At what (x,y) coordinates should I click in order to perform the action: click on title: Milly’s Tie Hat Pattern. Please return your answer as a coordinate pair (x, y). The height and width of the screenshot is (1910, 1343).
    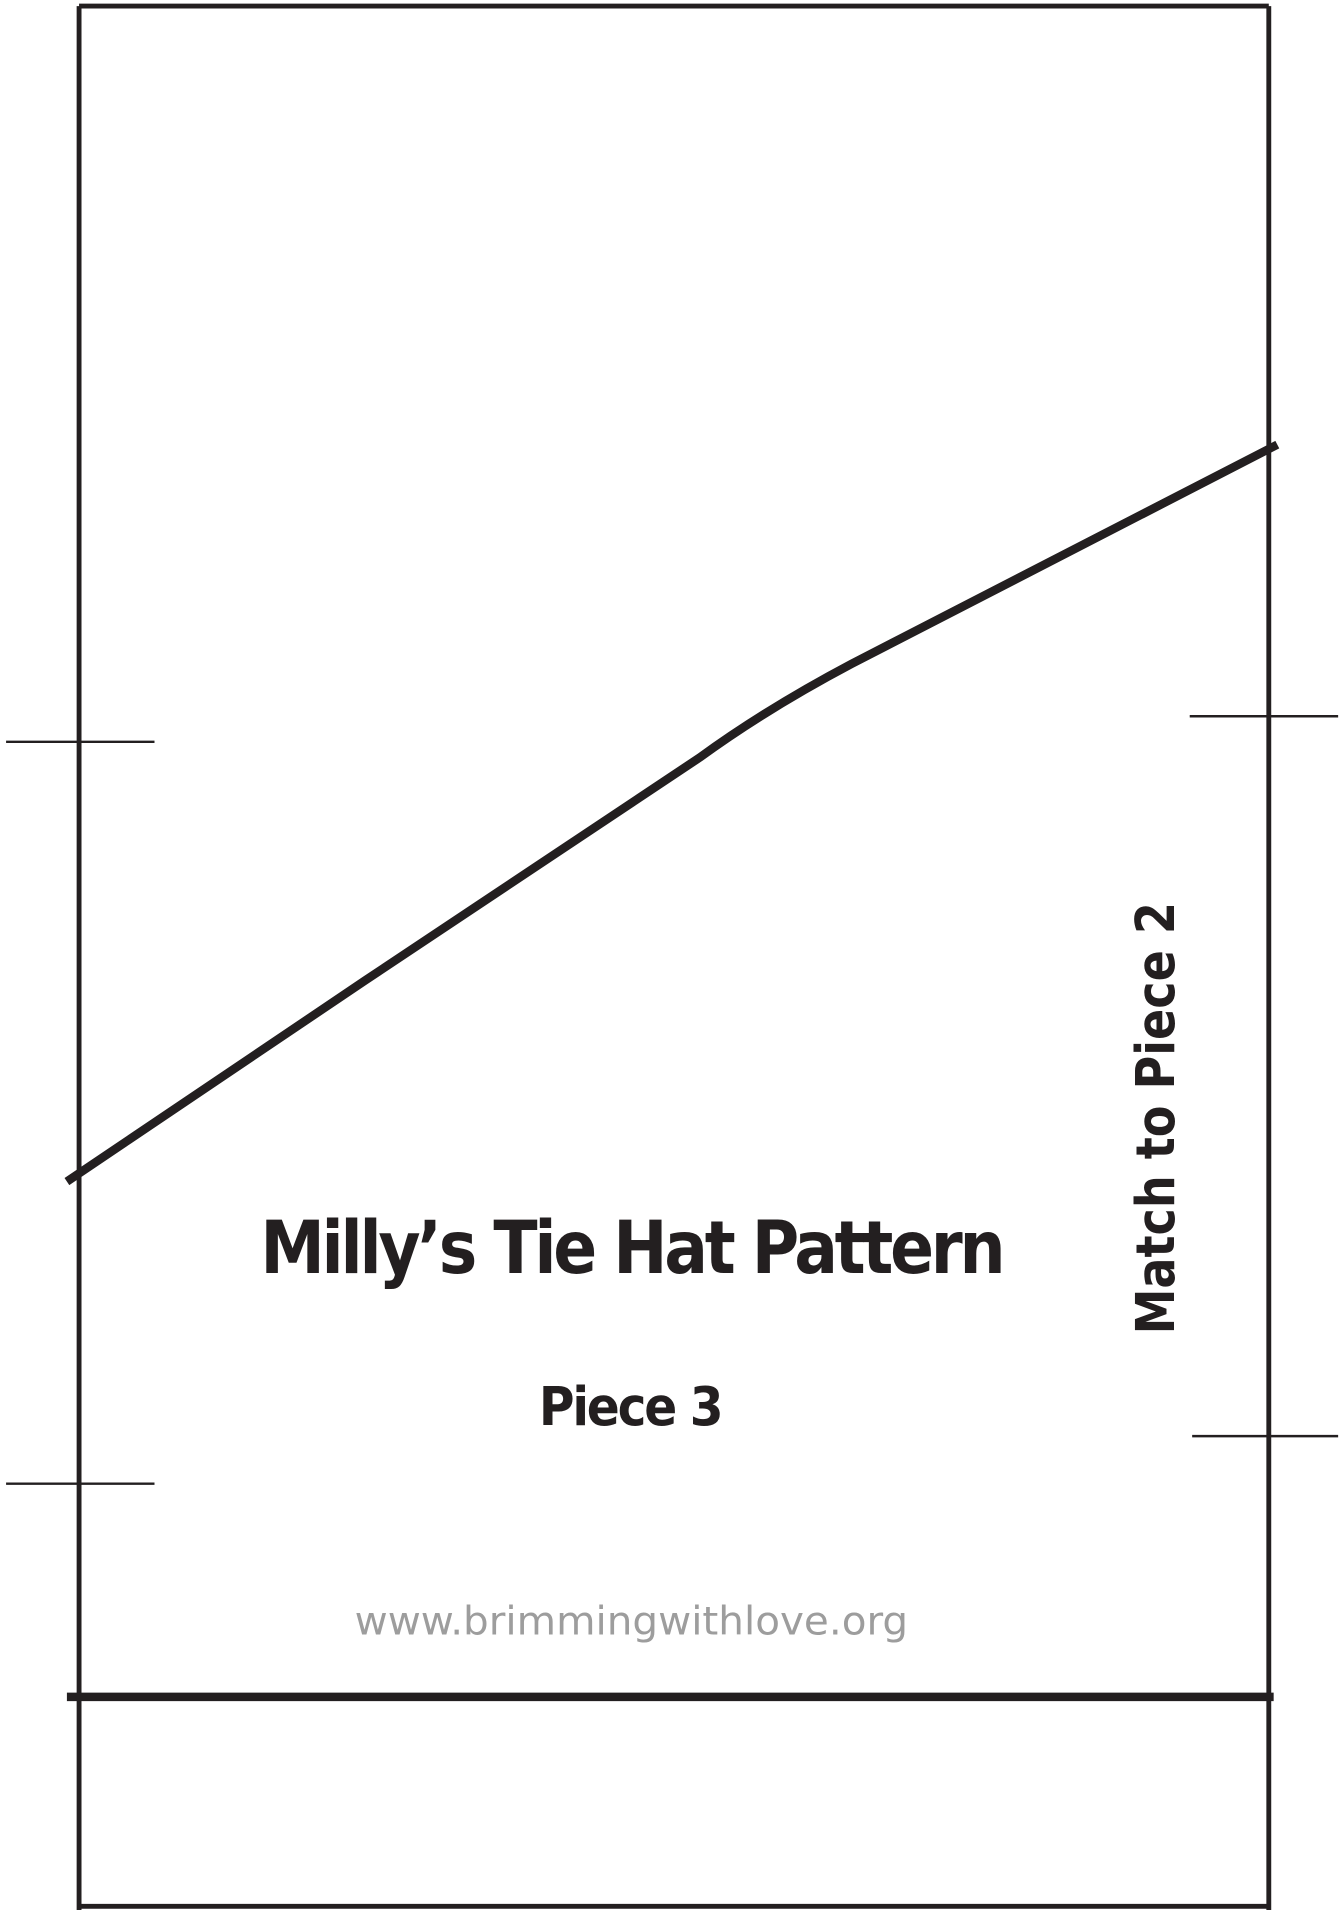
    Looking at the image, I should click on (631, 1248).